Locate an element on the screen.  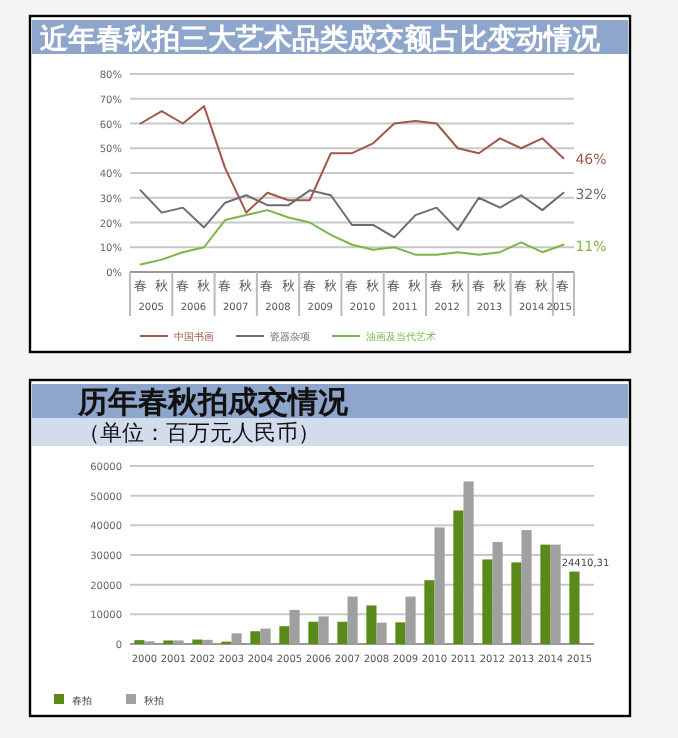
chart-title: 近年春秋拍三大艺术品类成交额占比变动情况 is located at coordinates (320, 39).